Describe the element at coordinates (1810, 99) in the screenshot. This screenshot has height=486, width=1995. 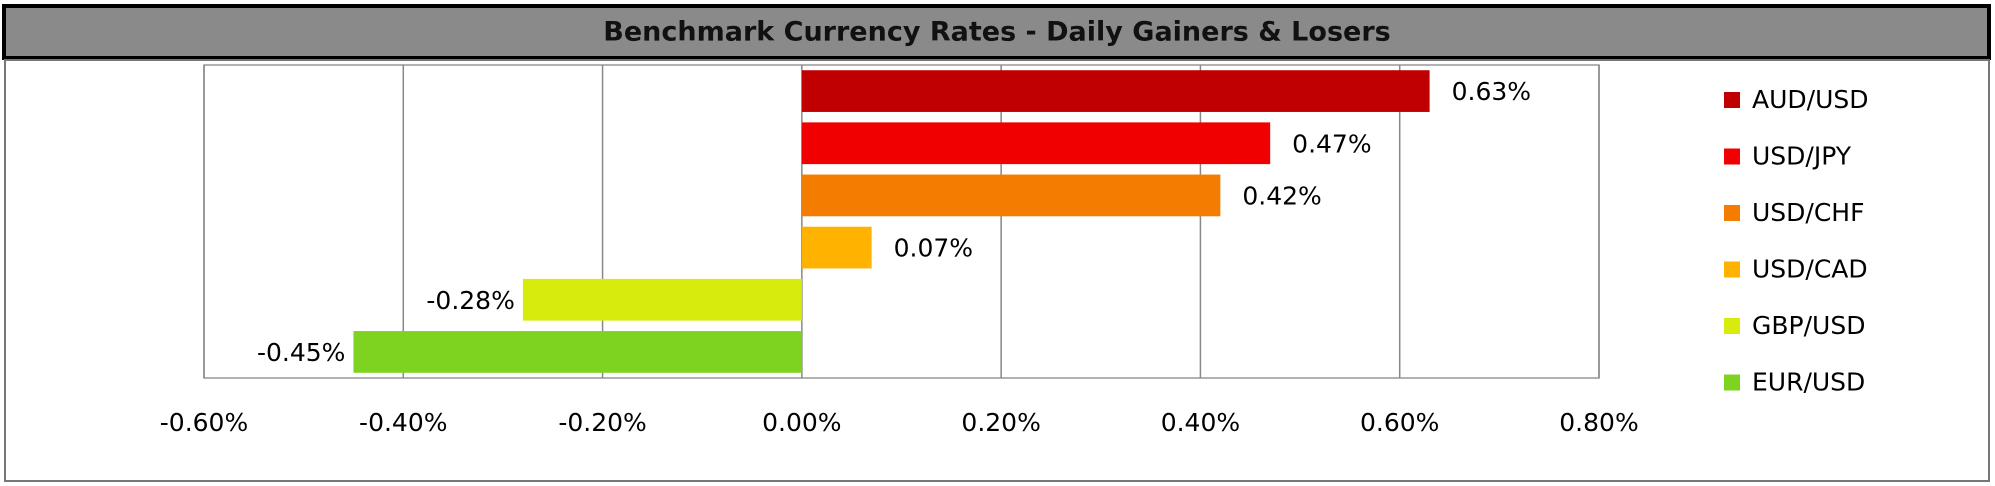
I see `legend-label: AUD/USD` at that location.